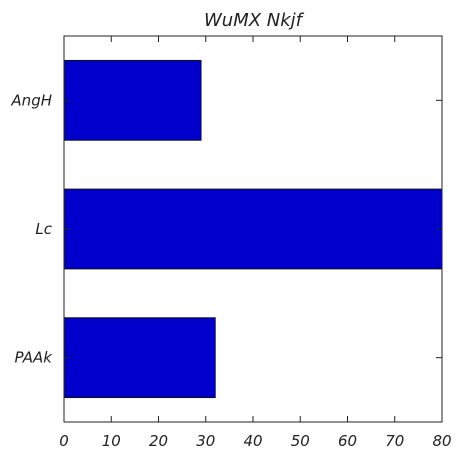  I want to click on x-tick-label: 30, so click(205, 441).